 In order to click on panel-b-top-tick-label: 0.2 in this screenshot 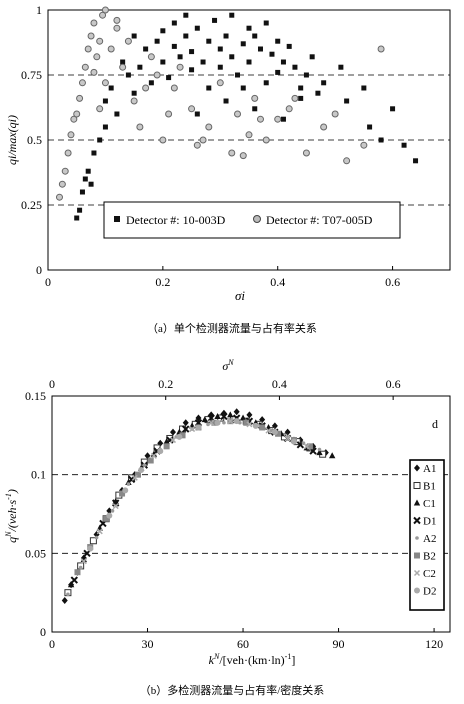, I will do `click(165, 384)`.